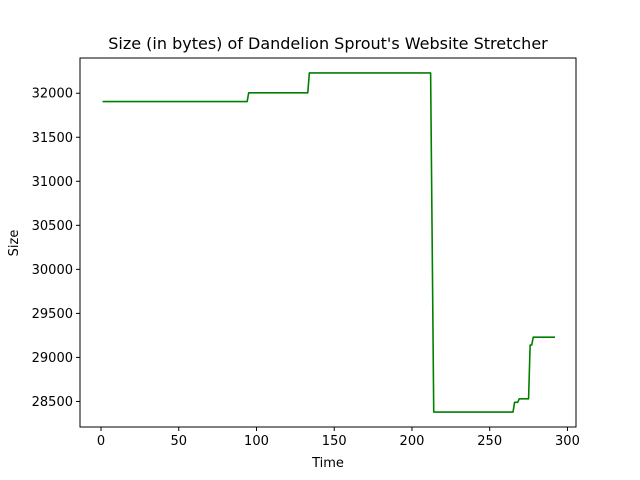 Image resolution: width=640 pixels, height=480 pixels. I want to click on x-tick-label: 0, so click(101, 441).